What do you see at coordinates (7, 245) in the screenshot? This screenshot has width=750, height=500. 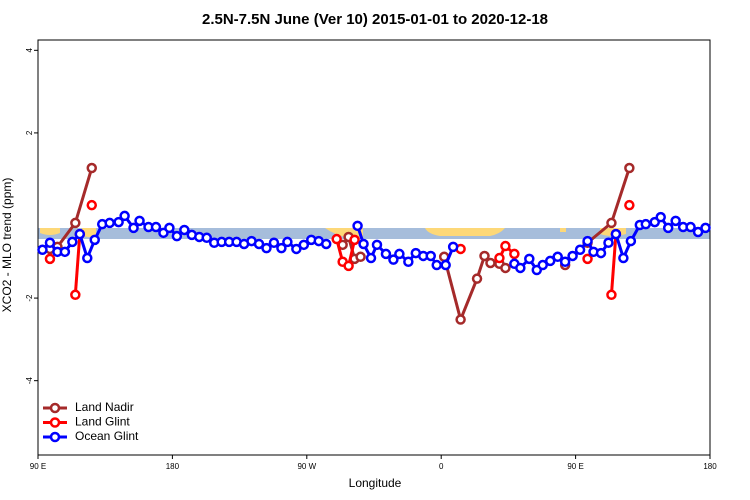 I see `y-axis-label: XCO2 - MLO trend (ppm)` at bounding box center [7, 245].